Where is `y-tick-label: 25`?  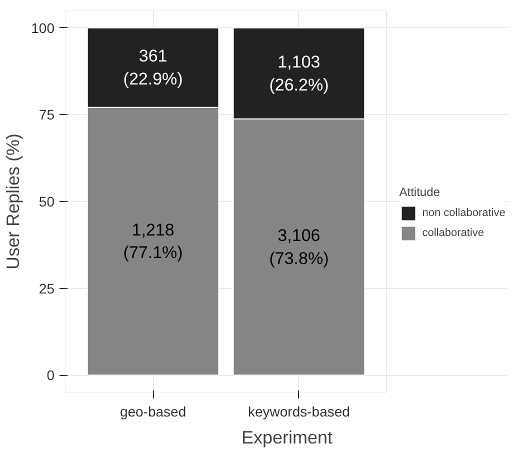 y-tick-label: 25 is located at coordinates (46, 288).